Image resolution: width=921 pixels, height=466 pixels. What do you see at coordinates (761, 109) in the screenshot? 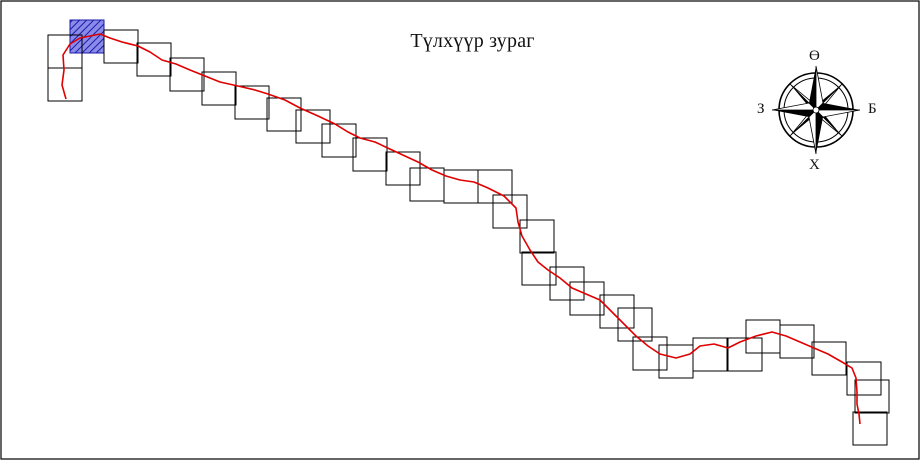
I see `compass-west-label: З` at bounding box center [761, 109].